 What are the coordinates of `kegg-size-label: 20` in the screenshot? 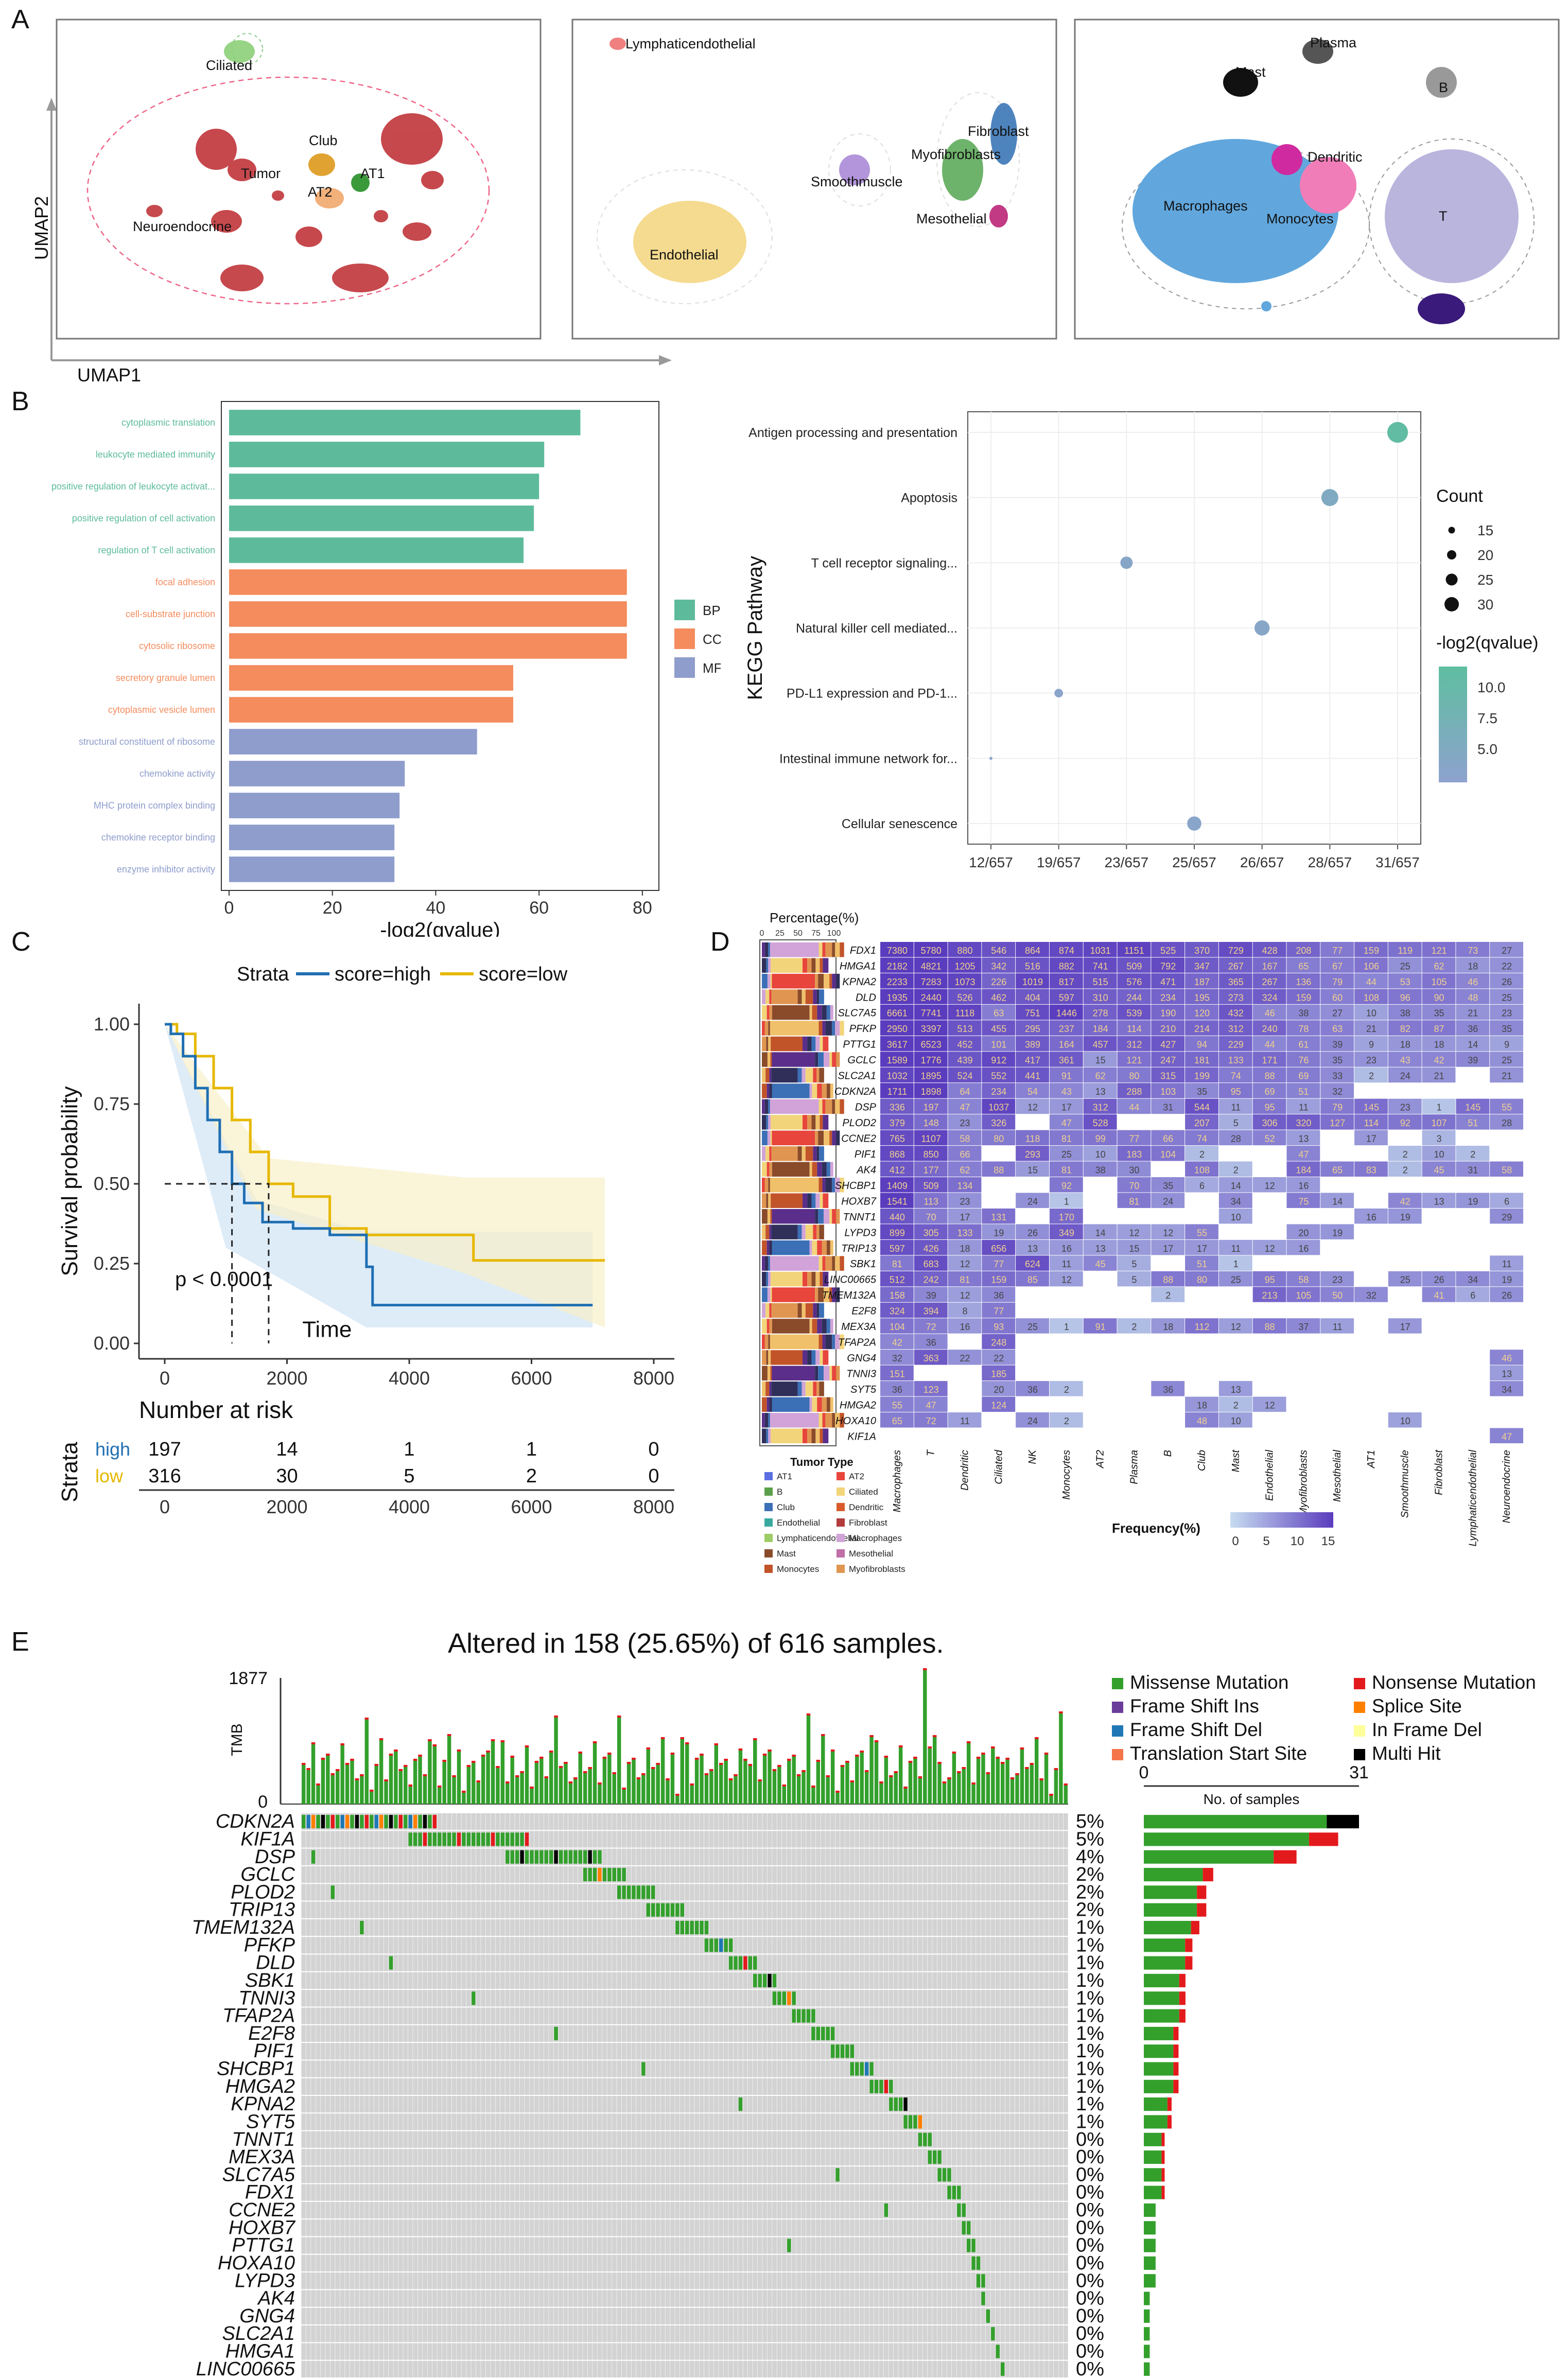 It's located at (1485, 555).